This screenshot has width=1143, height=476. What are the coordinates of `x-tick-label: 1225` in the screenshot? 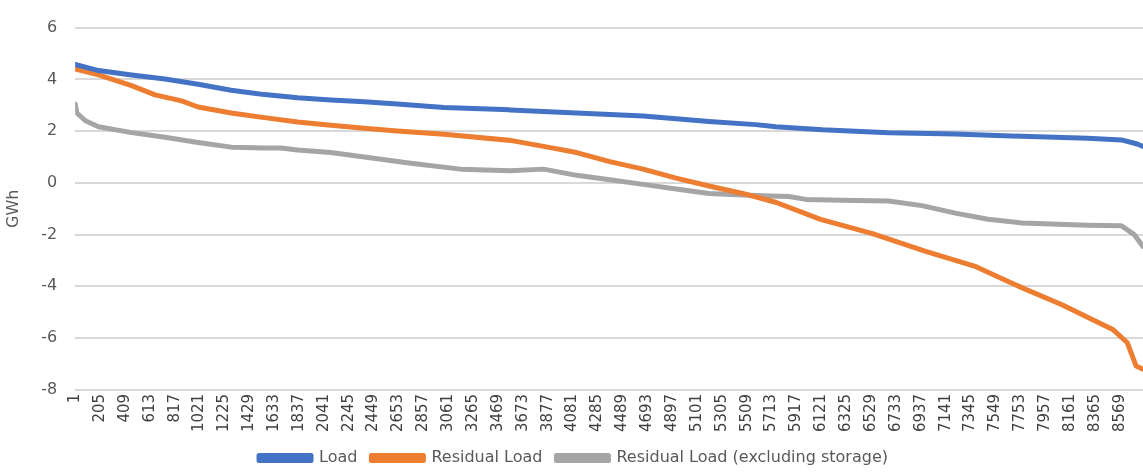 It's located at (223, 413).